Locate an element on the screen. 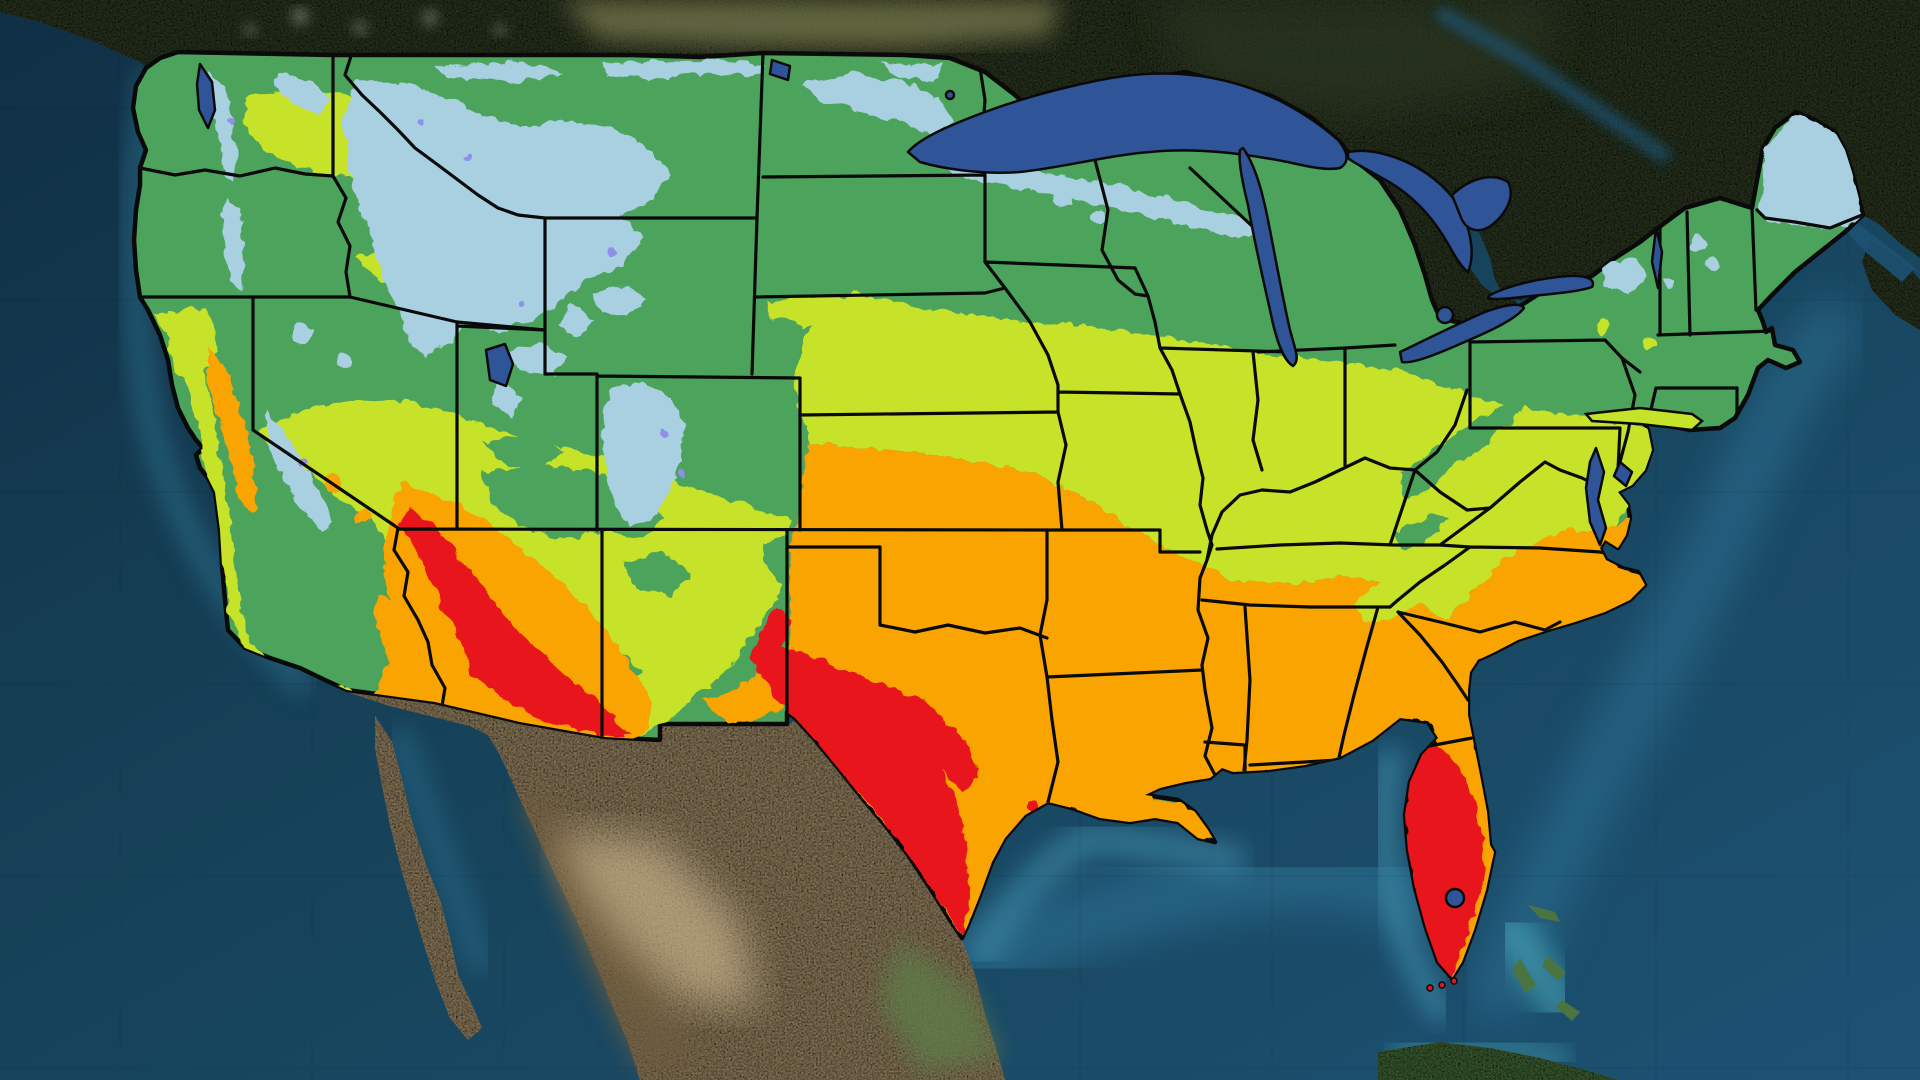 The image size is (1920, 1080). coldband-green-mtns is located at coordinates (1668, 280).